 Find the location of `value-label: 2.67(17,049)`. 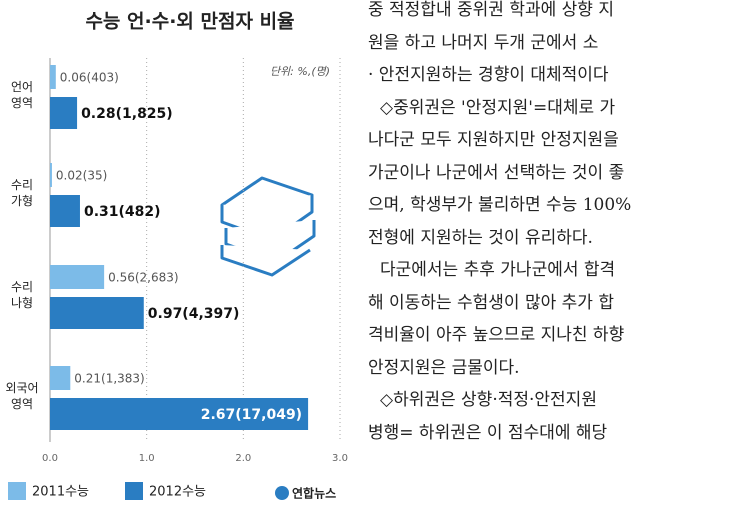

value-label: 2.67(17,049) is located at coordinates (251, 415).